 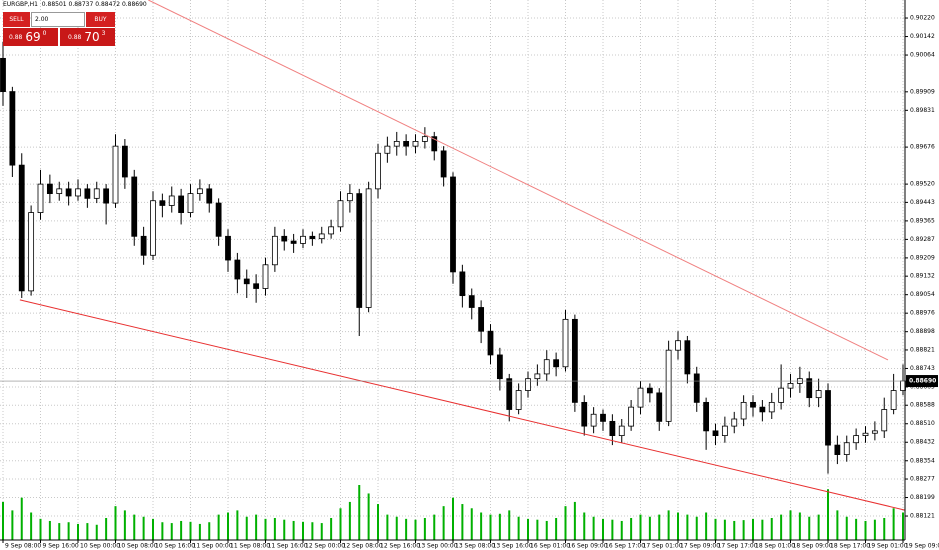 What do you see at coordinates (363, 546) in the screenshot?
I see `x-tick-label: 12 Sep 08:00` at bounding box center [363, 546].